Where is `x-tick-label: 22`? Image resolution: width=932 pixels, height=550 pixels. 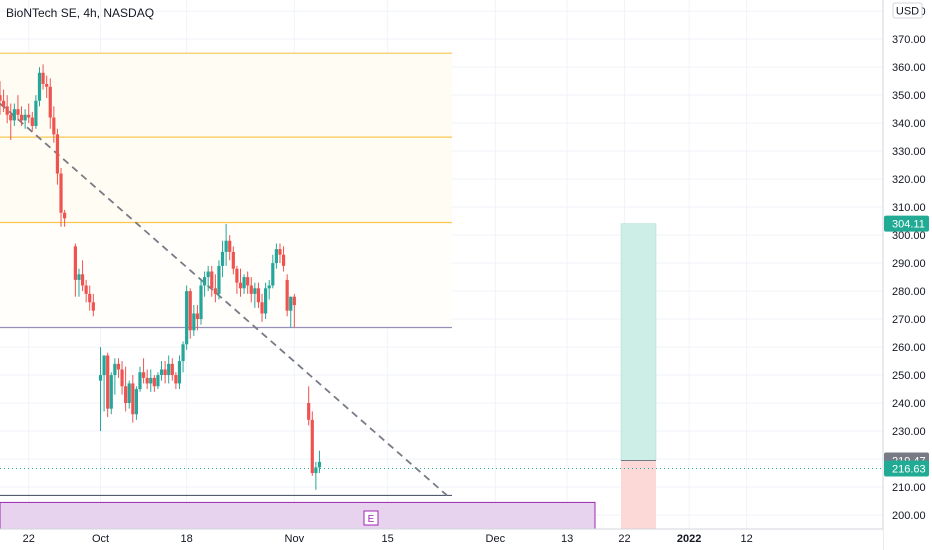
x-tick-label: 22 is located at coordinates (624, 539).